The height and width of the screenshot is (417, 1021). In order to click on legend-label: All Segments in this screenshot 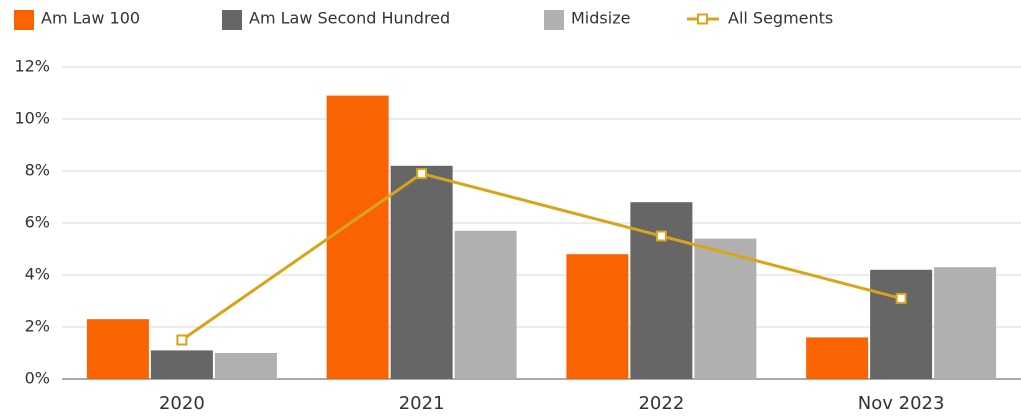, I will do `click(780, 18)`.